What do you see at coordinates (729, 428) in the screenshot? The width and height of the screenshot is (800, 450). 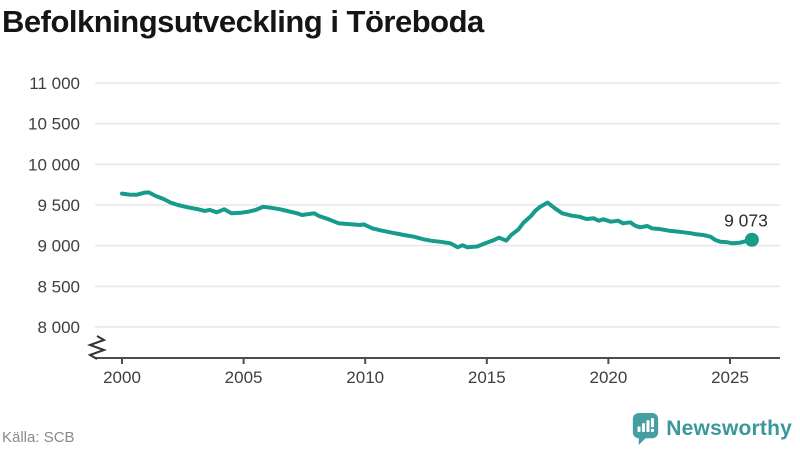 I see `brand-name: Newsworthy` at bounding box center [729, 428].